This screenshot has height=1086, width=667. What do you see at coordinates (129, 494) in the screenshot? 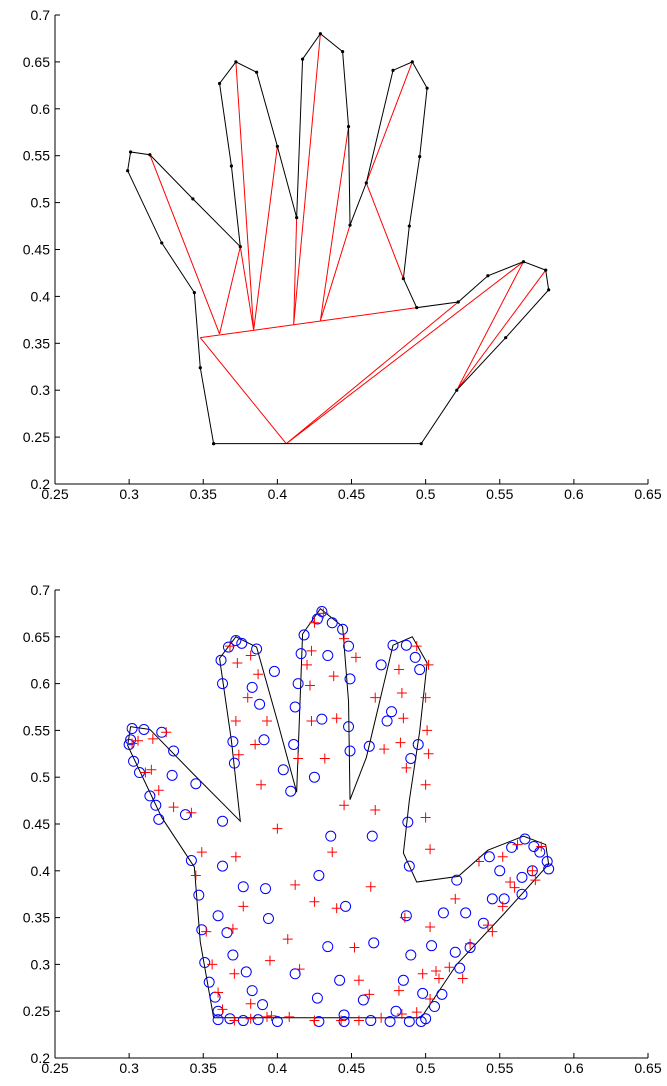
I see `x-tick-label: 0.3` at bounding box center [129, 494].